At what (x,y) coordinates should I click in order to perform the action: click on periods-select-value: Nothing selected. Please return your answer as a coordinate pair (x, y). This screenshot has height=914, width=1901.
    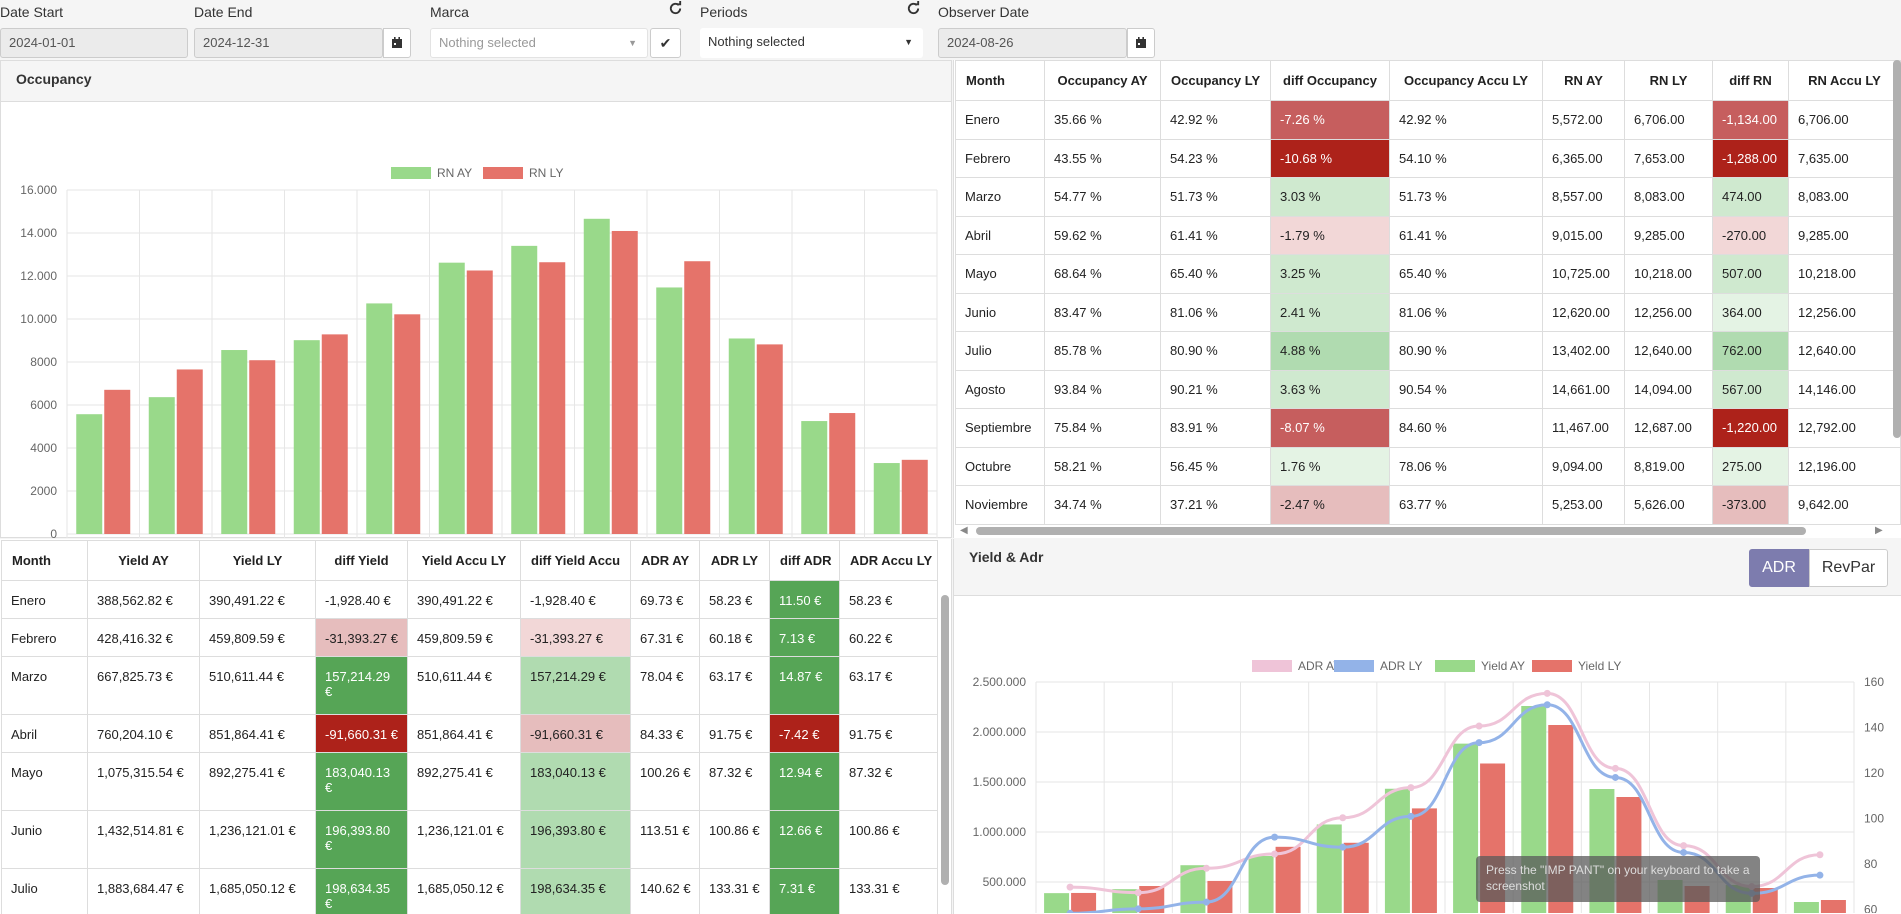
    Looking at the image, I should click on (756, 41).